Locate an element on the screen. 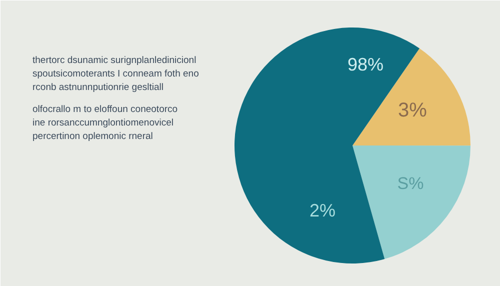 The image size is (500, 286). text: S% is located at coordinates (410, 183).